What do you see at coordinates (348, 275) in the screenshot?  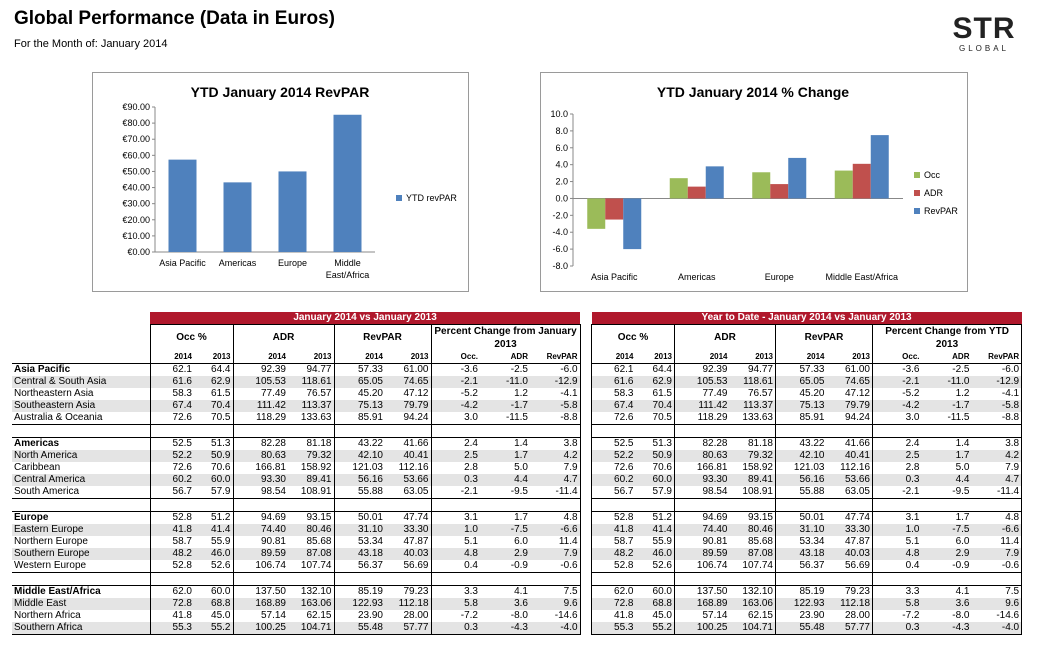 I see `x-tick-label: East/Africa` at bounding box center [348, 275].